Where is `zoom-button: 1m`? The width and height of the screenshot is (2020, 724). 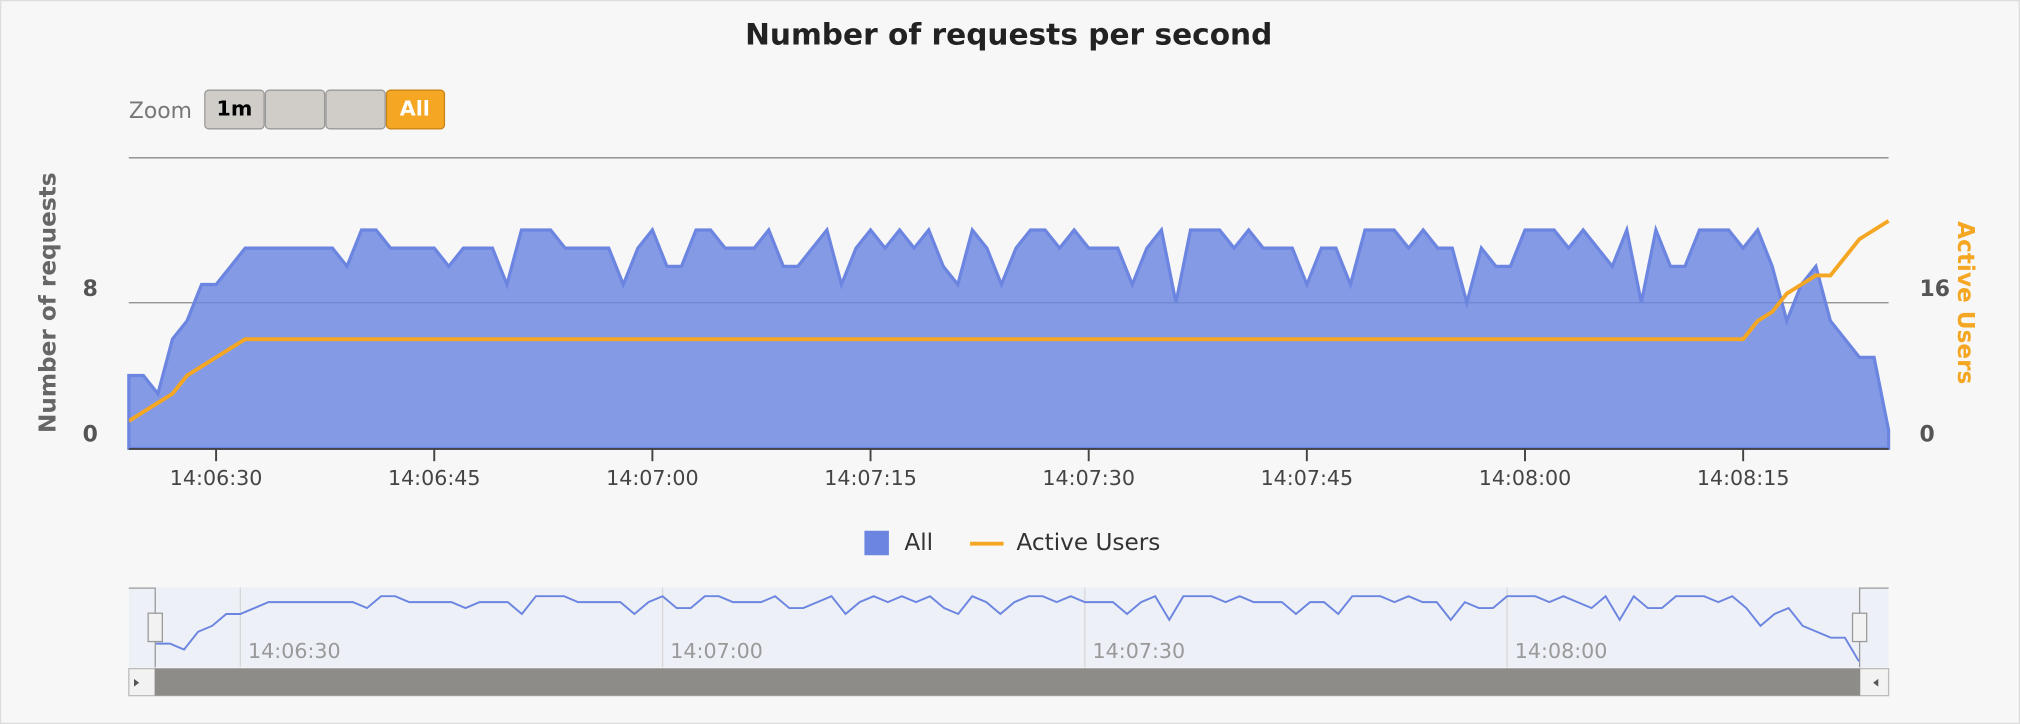
zoom-button: 1m is located at coordinates (234, 109).